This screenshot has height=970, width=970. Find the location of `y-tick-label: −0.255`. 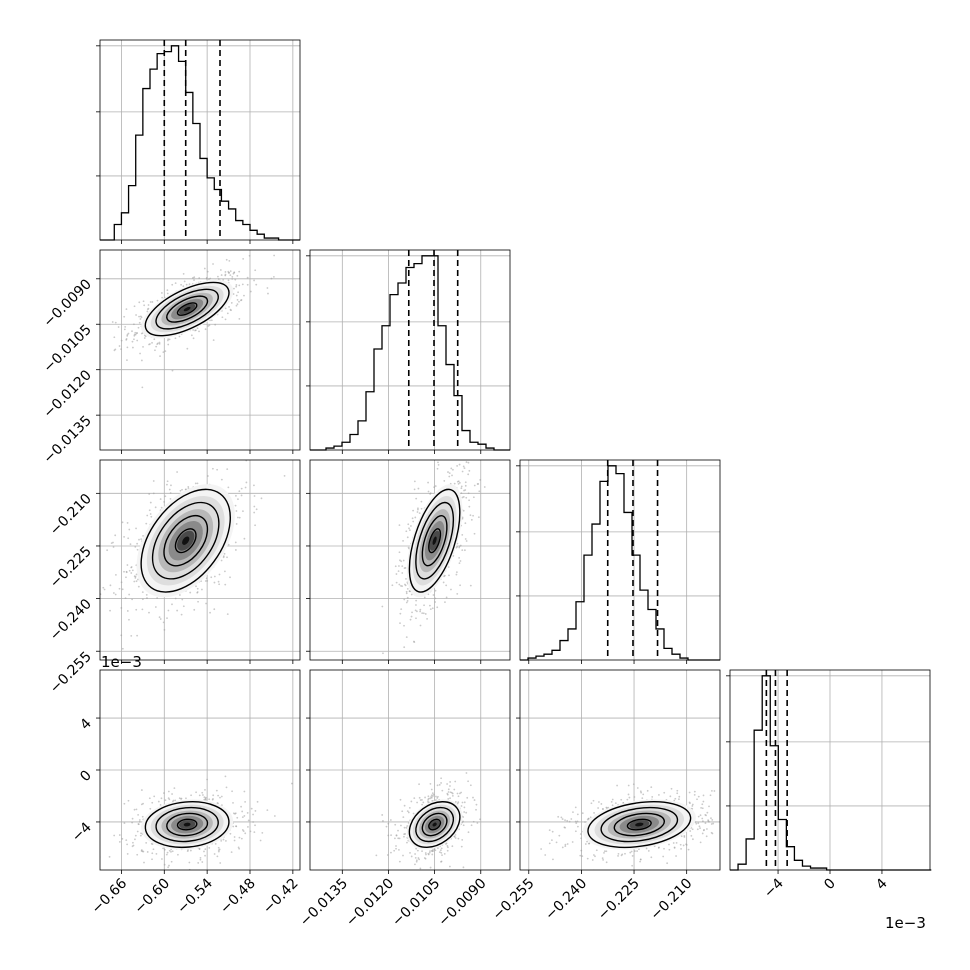

y-tick-label: −0.255 is located at coordinates (71, 673).